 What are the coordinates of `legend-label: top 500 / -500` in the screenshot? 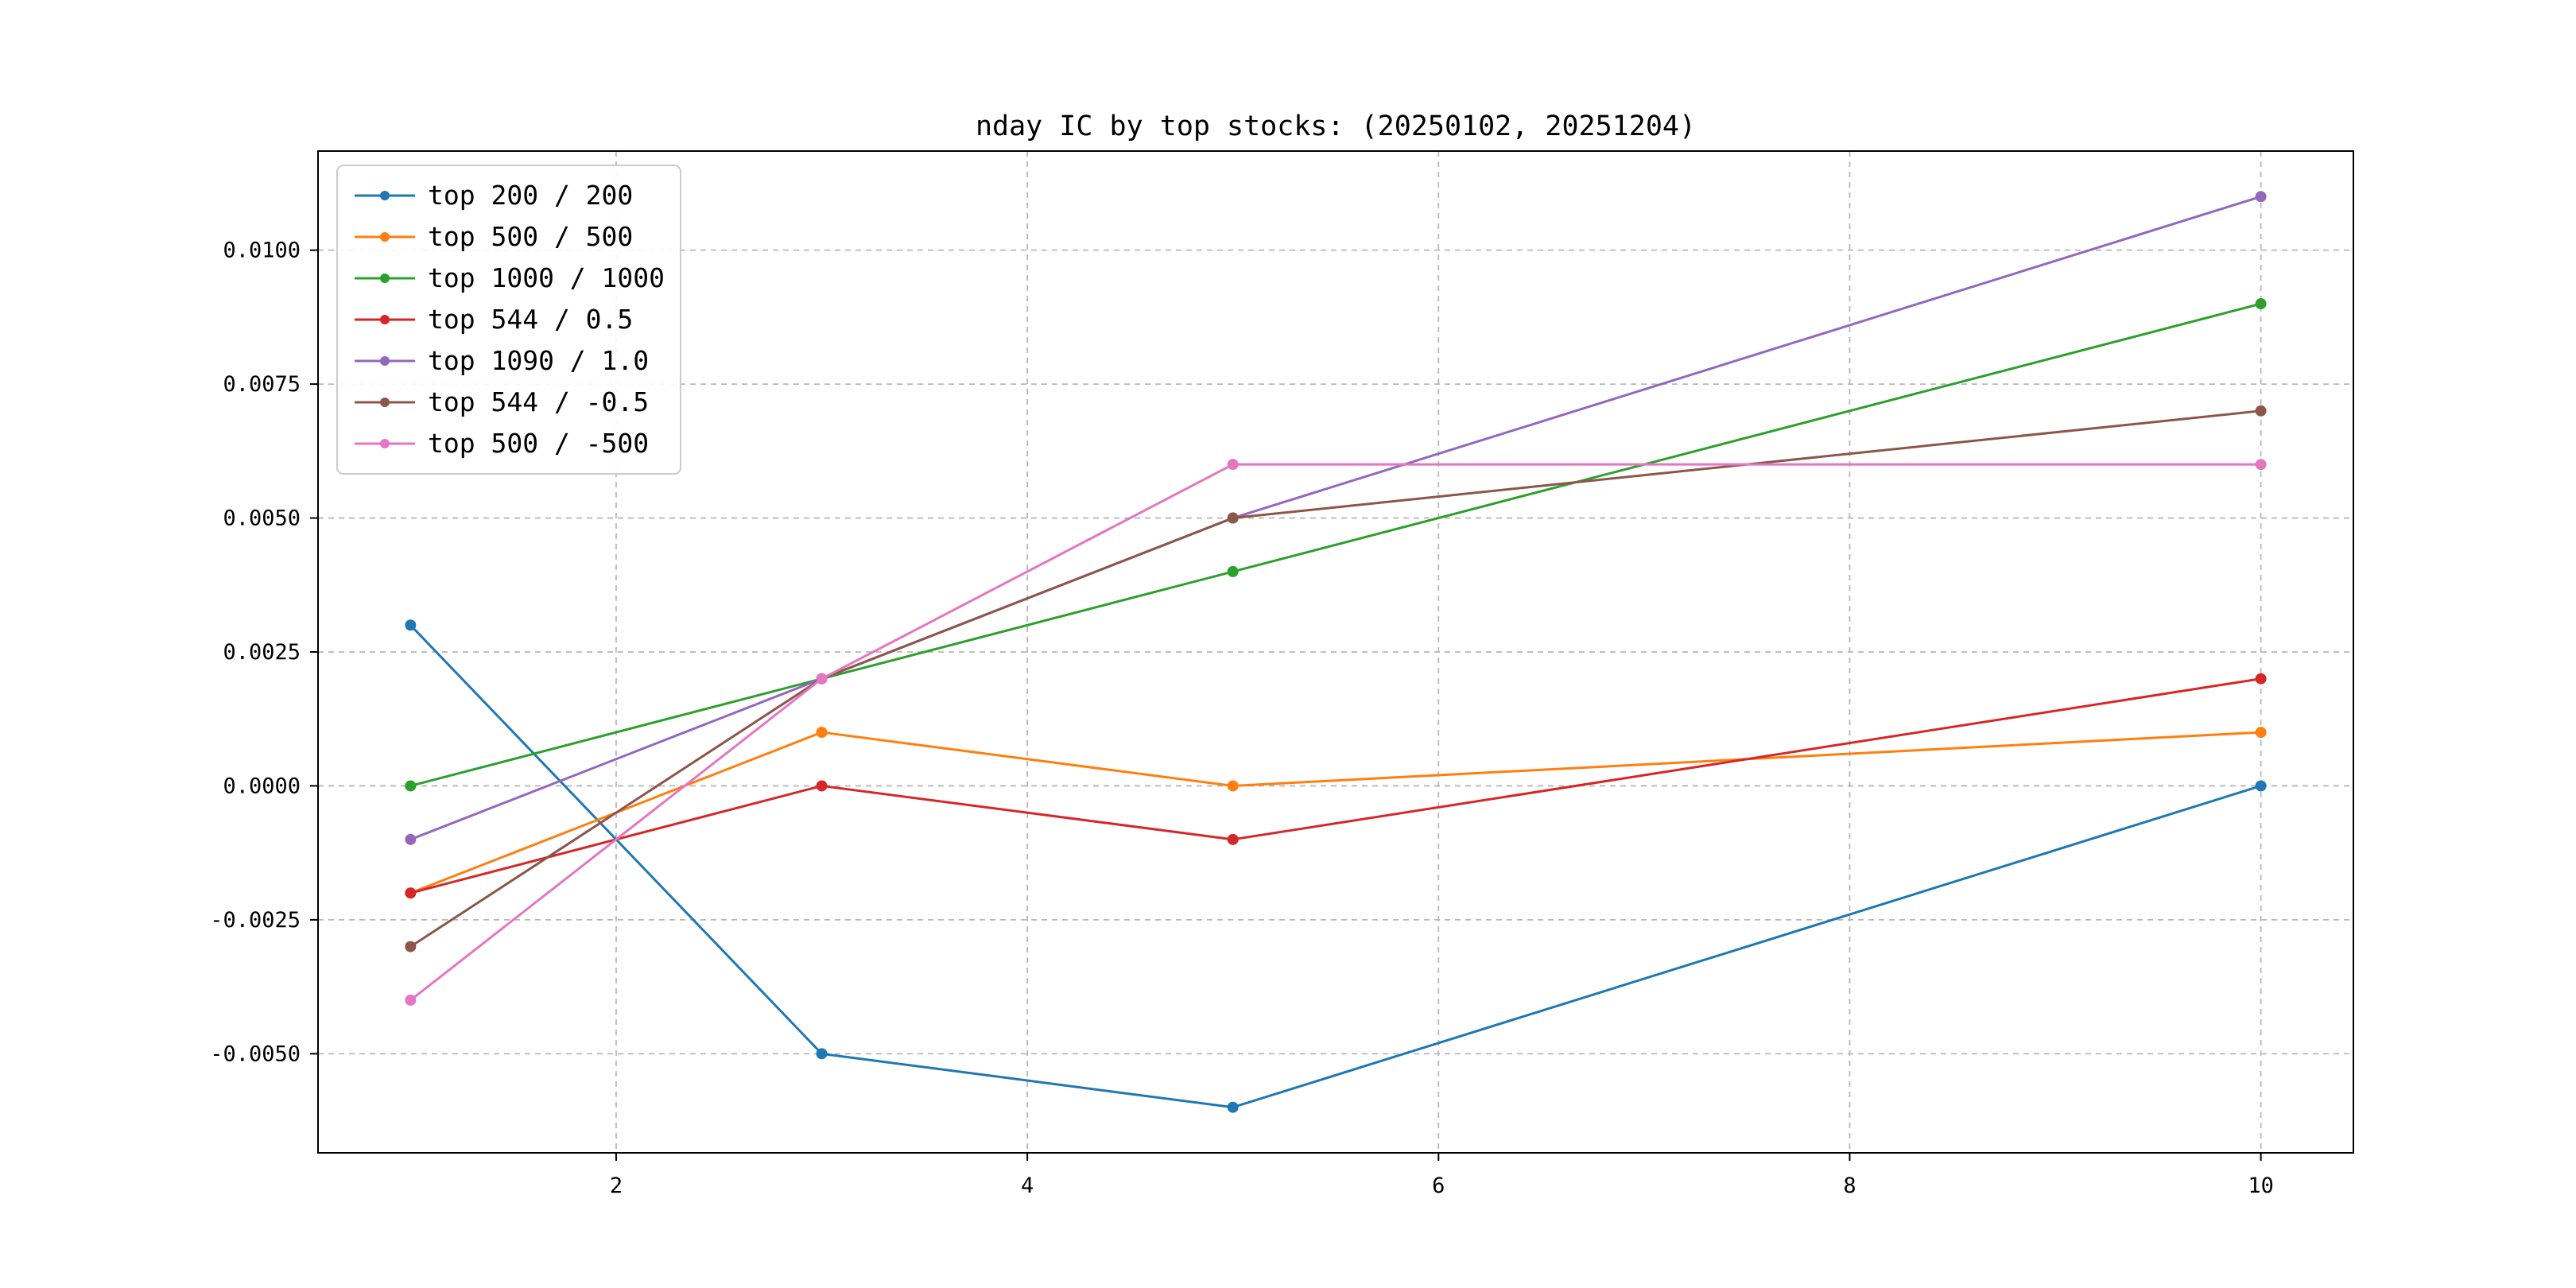 It's located at (539, 443).